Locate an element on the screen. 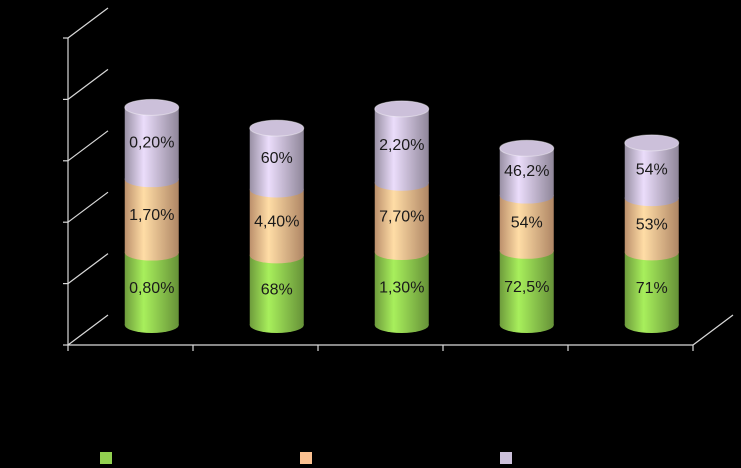  data-label: 53% is located at coordinates (652, 224).